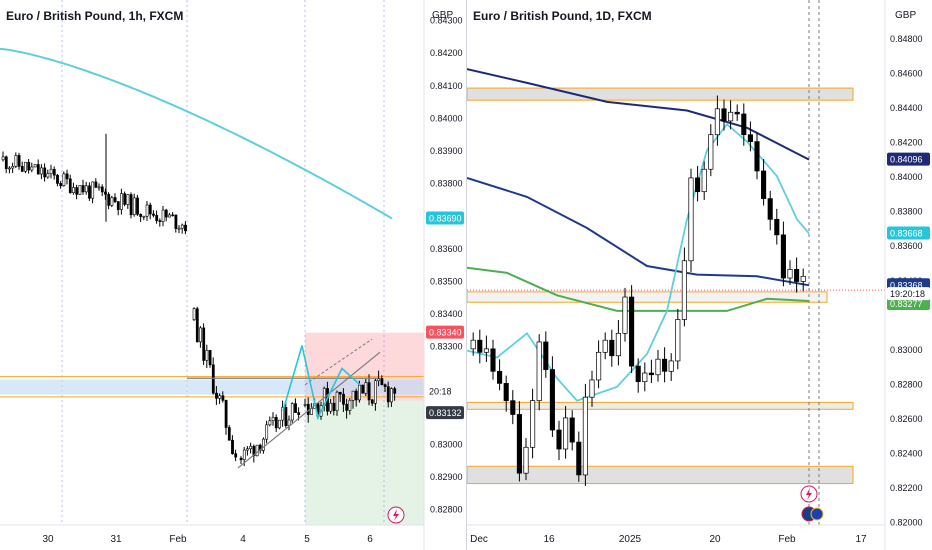 This screenshot has height=550, width=932. What do you see at coordinates (48, 539) in the screenshot?
I see `time-tick-label: 30` at bounding box center [48, 539].